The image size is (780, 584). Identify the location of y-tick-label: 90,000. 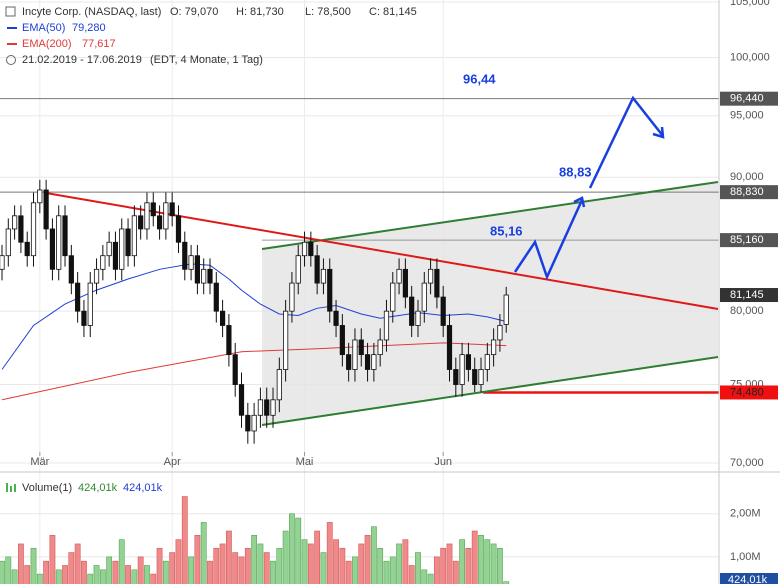
(747, 177).